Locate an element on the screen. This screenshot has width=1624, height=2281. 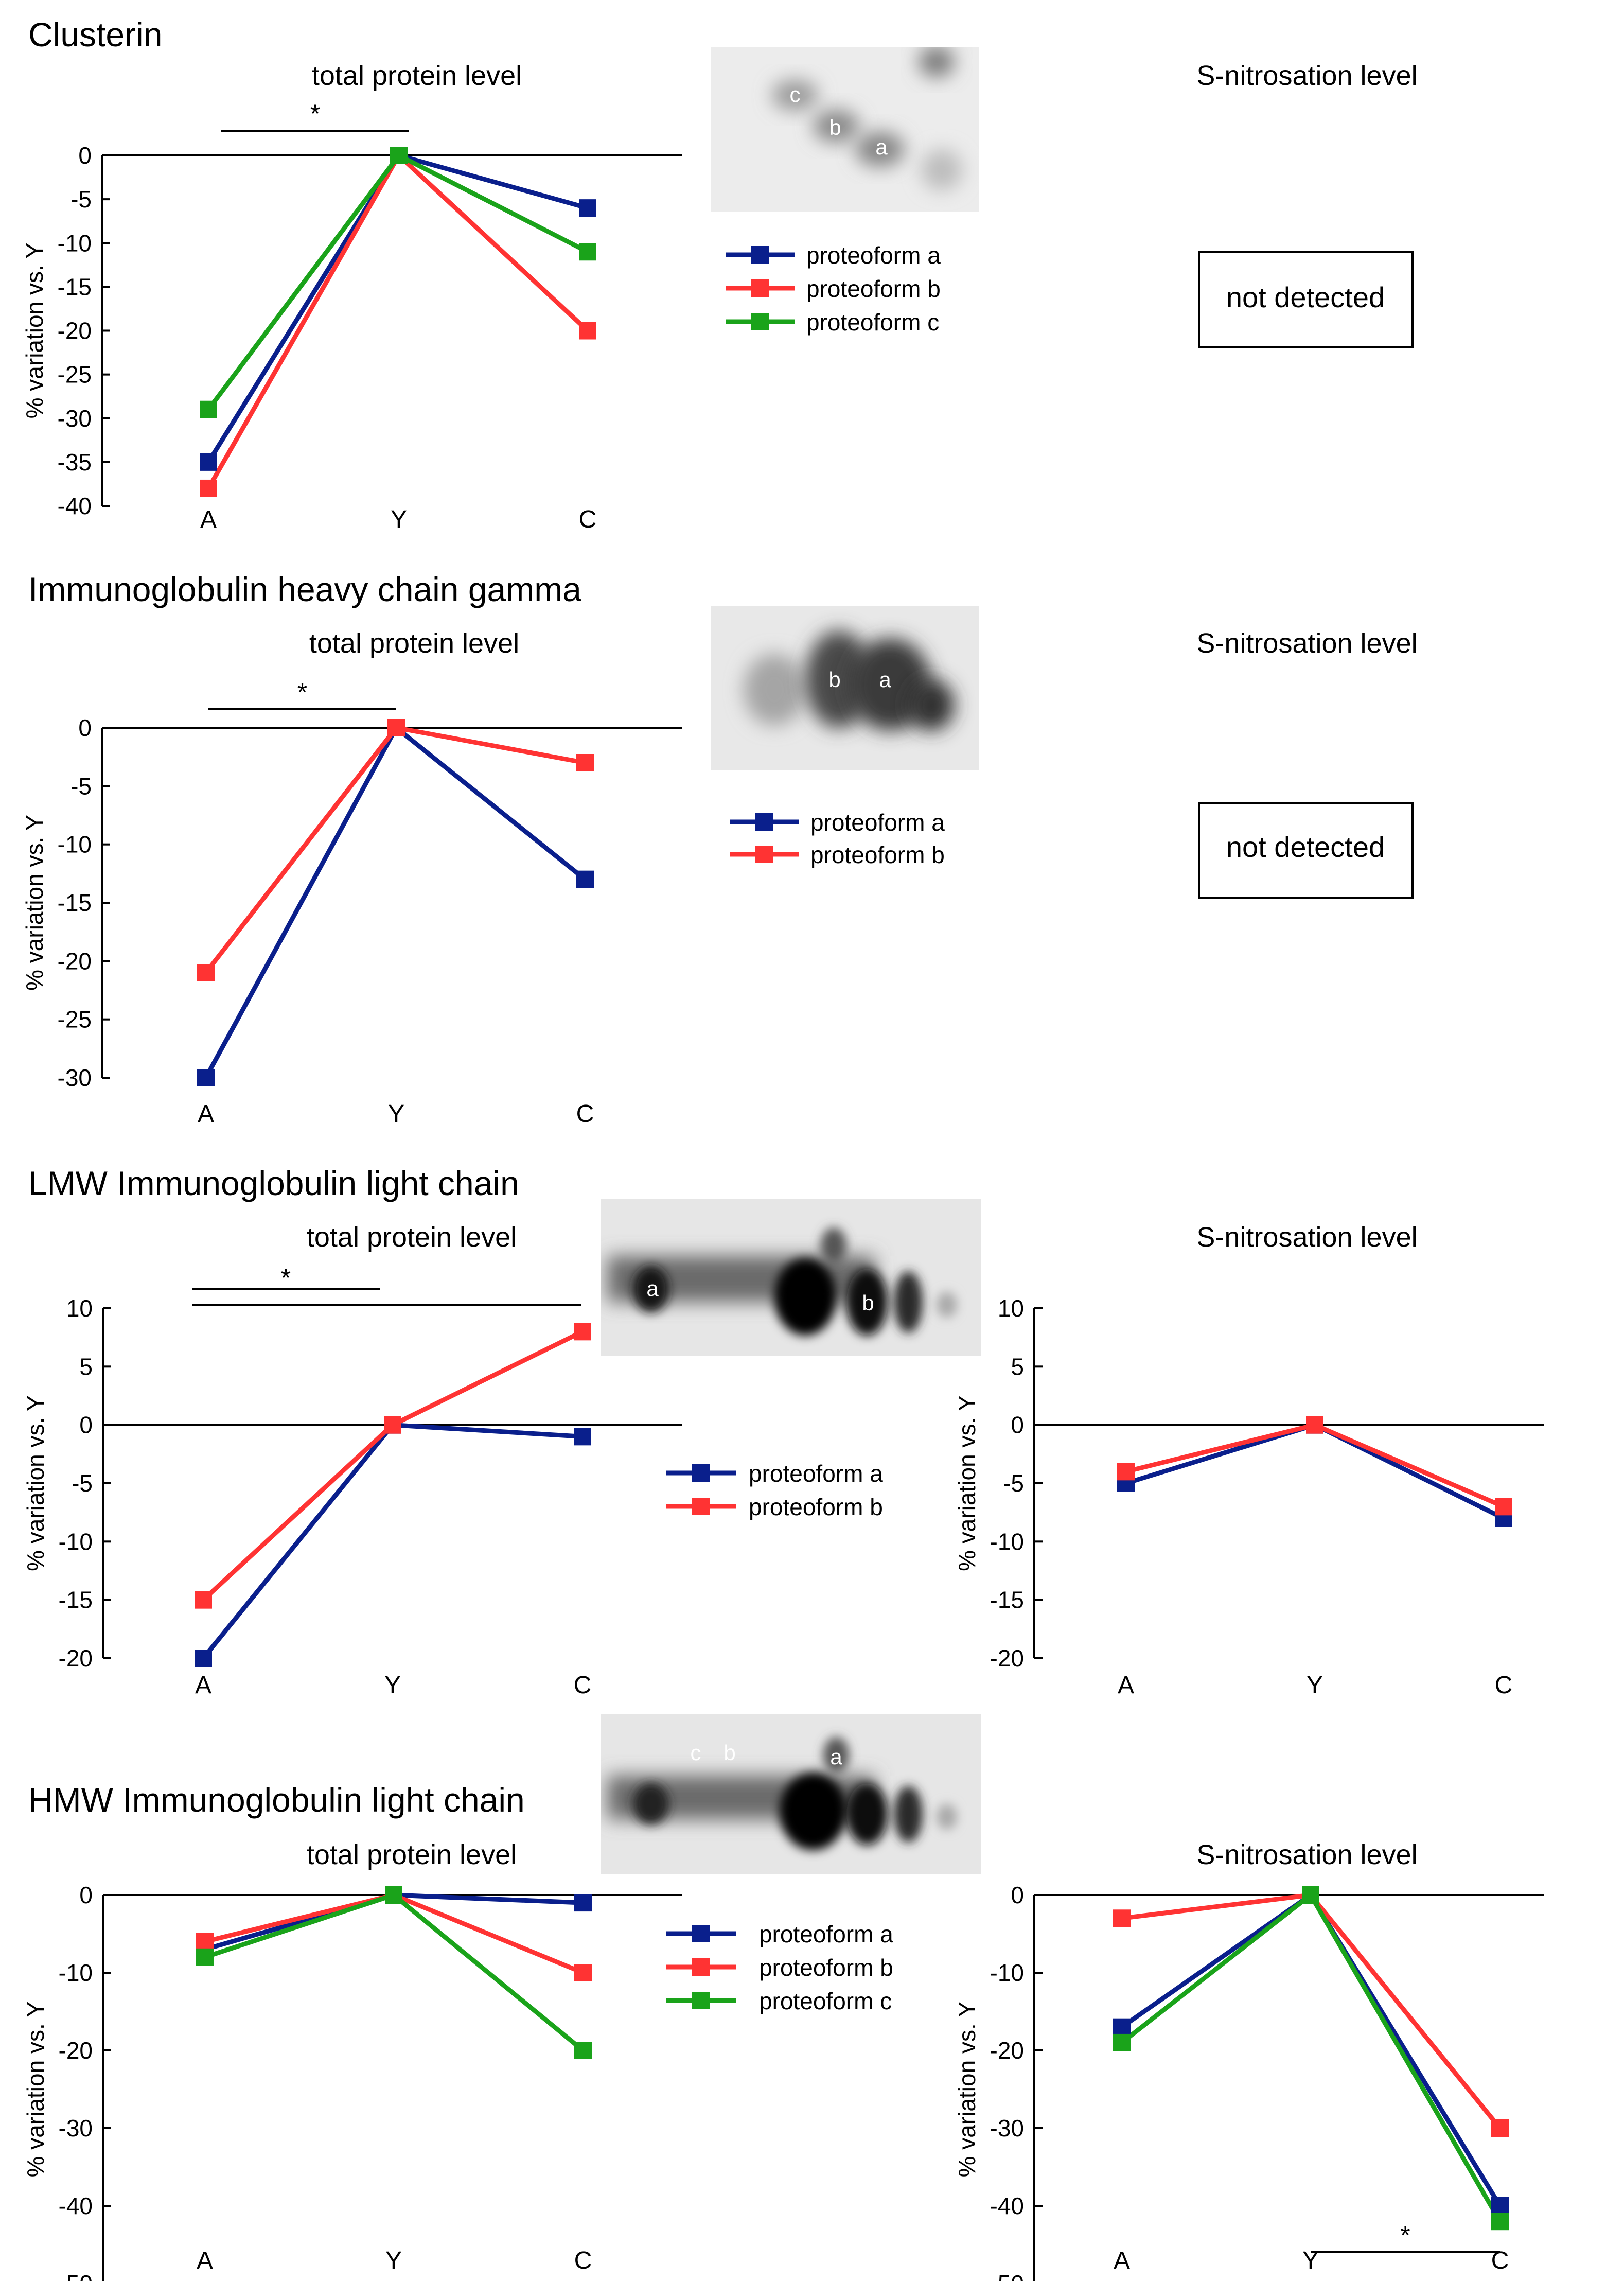
chart-title-clusterin-total: total protein level is located at coordinates (417, 75).